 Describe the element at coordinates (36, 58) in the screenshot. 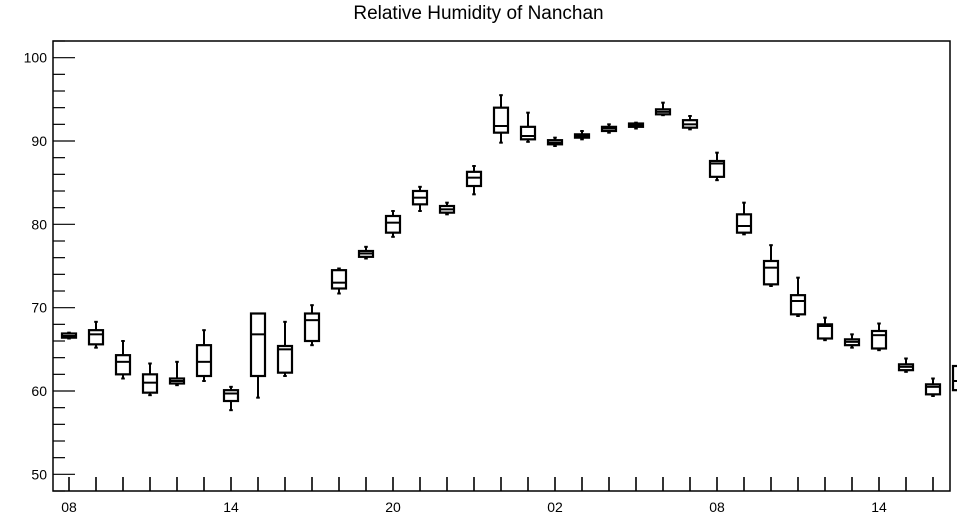

I see `y-tick-label: 100` at that location.